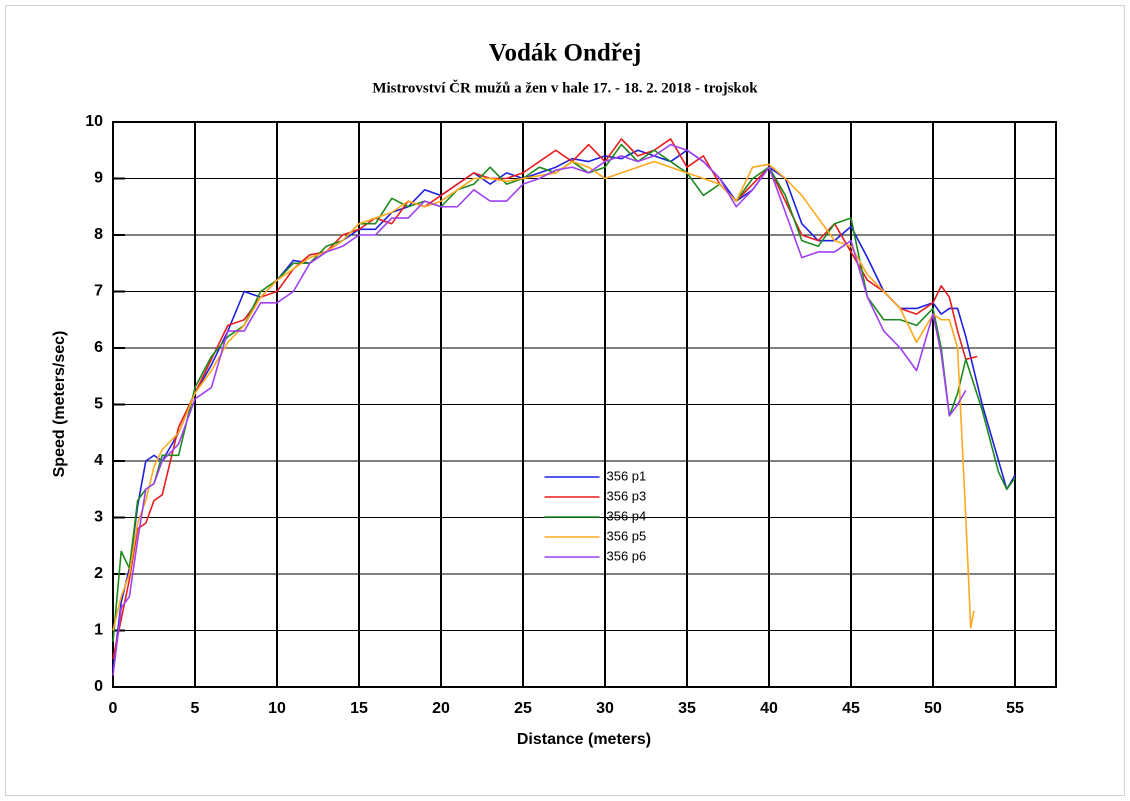  Describe the element at coordinates (1015, 708) in the screenshot. I see `x-tick-label: 55` at that location.